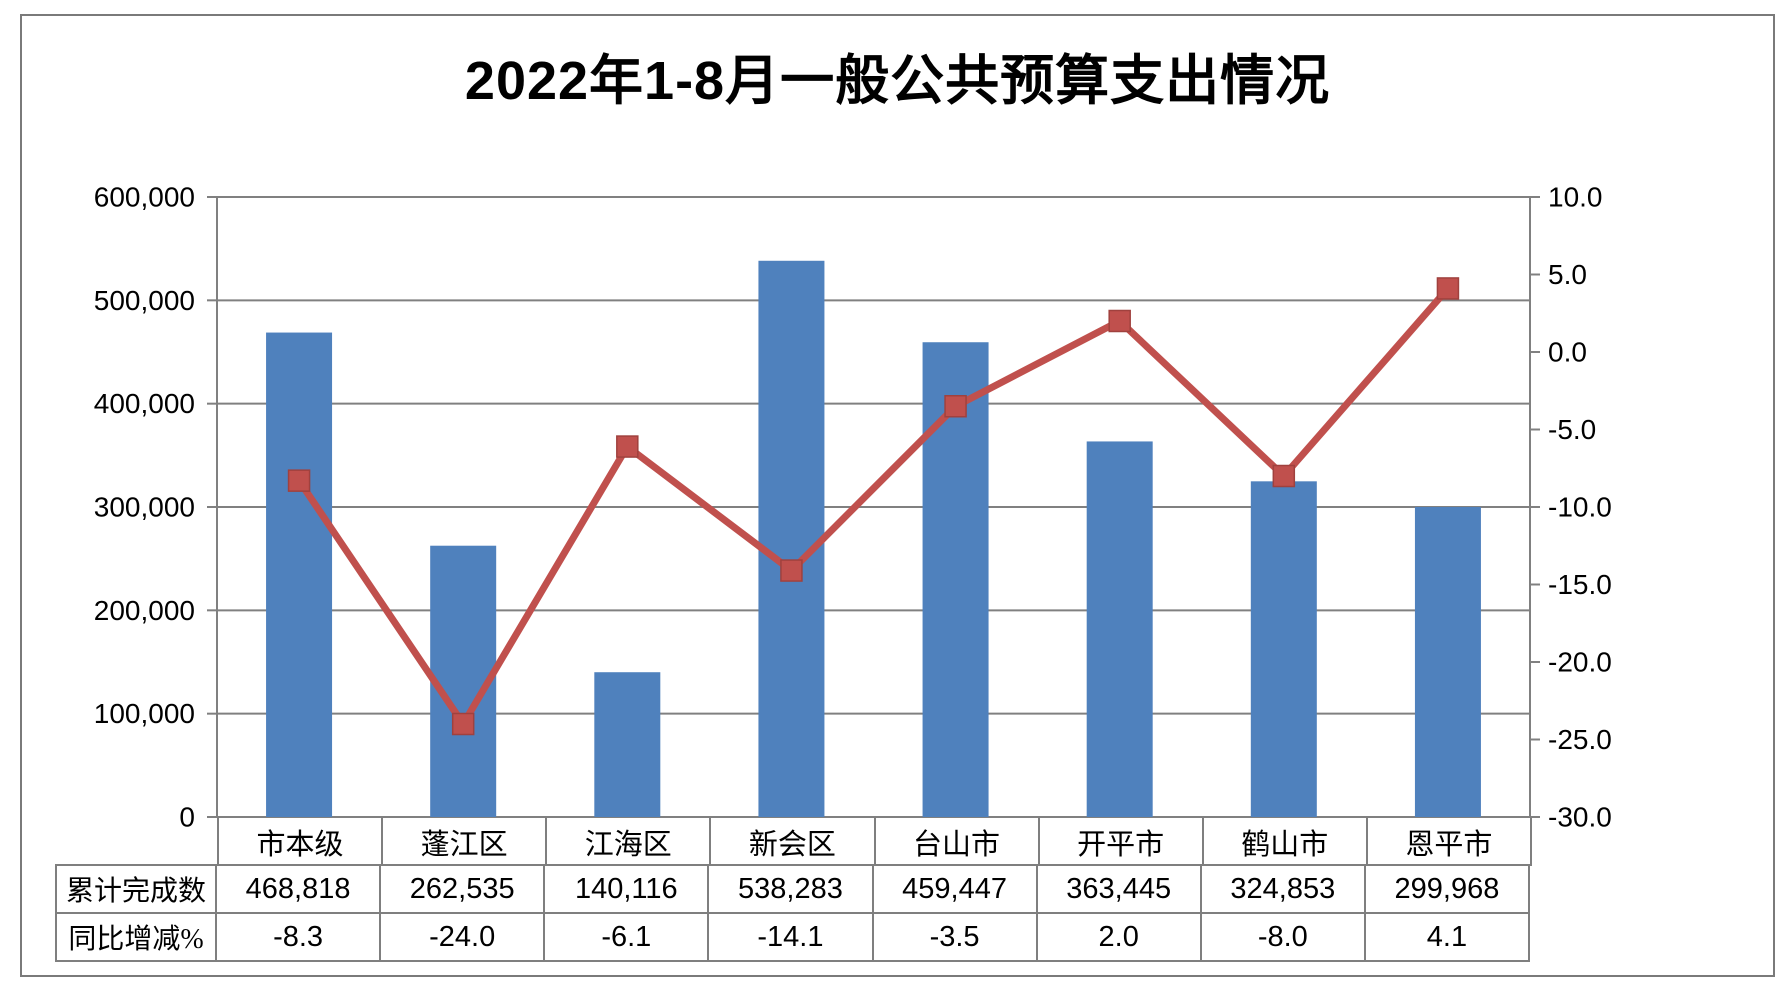  What do you see at coordinates (1447, 841) in the screenshot?
I see `category-label: 恩平市` at bounding box center [1447, 841].